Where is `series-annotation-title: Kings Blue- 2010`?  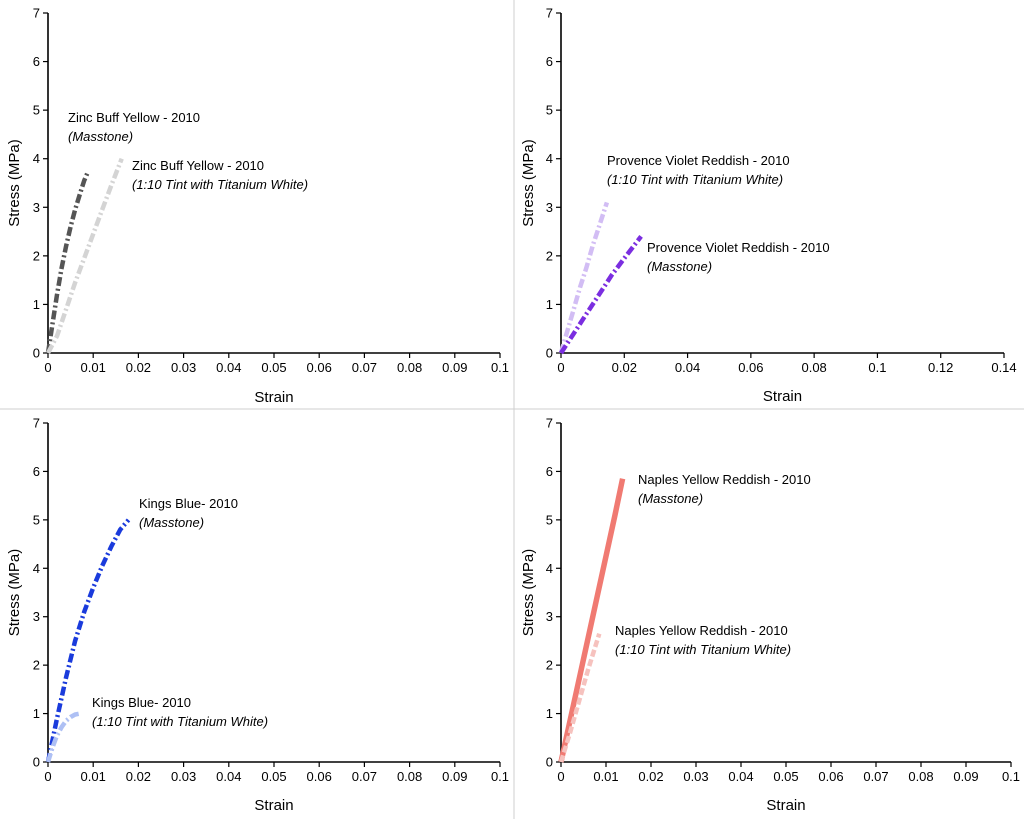
series-annotation-title: Kings Blue- 2010 is located at coordinates (141, 702).